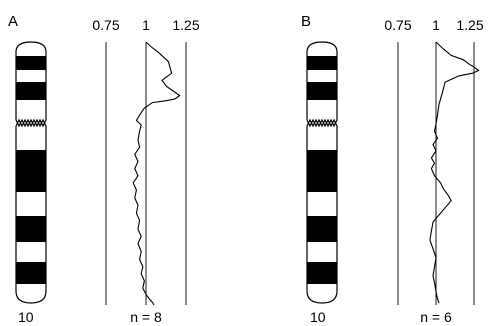 This screenshot has width=492, height=326. I want to click on panel-label: B, so click(306, 21).